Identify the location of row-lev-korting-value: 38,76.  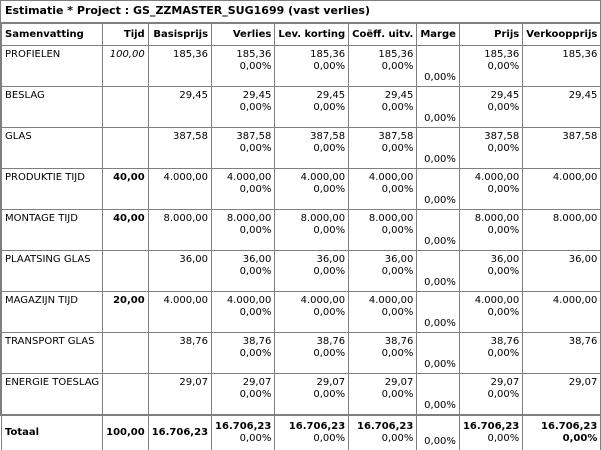
(311, 342).